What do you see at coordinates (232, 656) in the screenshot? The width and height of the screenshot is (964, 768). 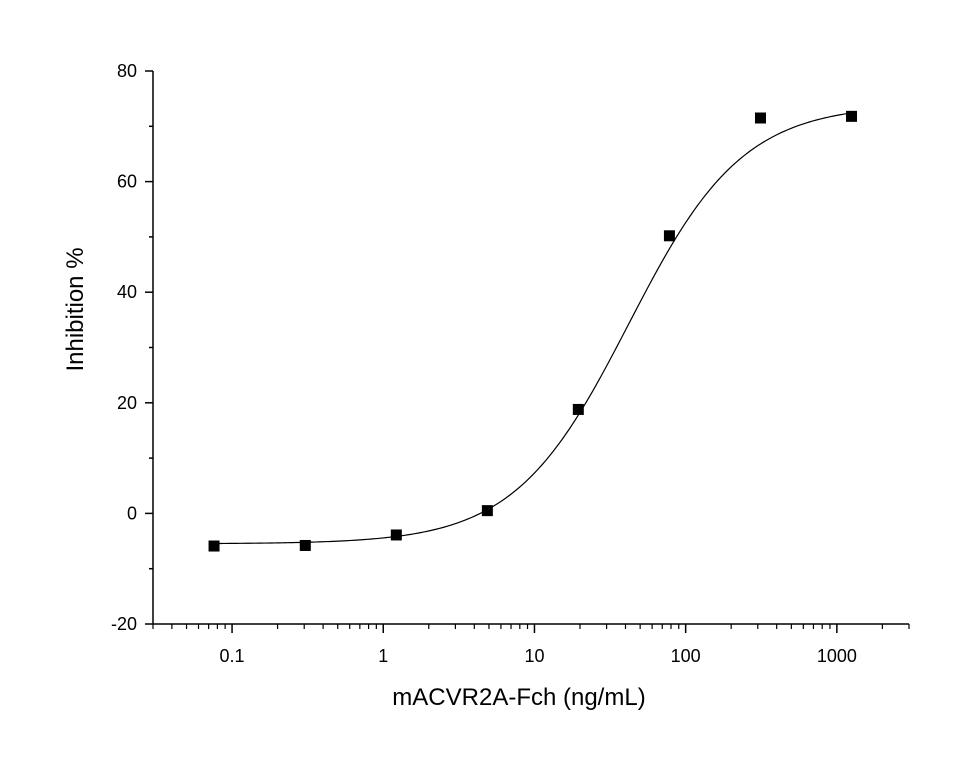 I see `x-tick-label: 0.1` at bounding box center [232, 656].